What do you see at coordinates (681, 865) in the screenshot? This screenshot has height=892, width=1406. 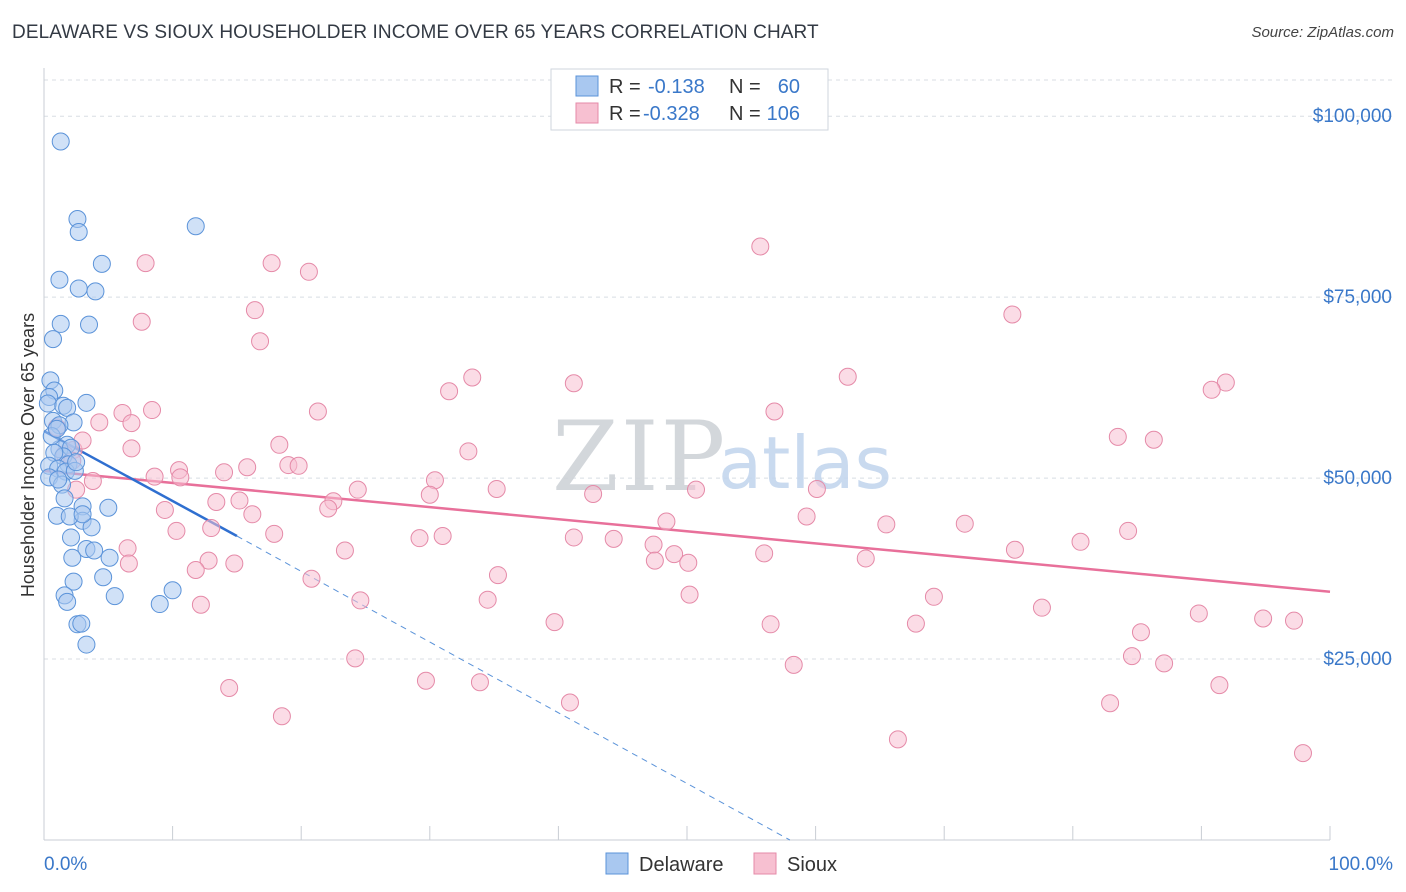 I see `bottom-legend-delaware: Delaware` at bounding box center [681, 865].